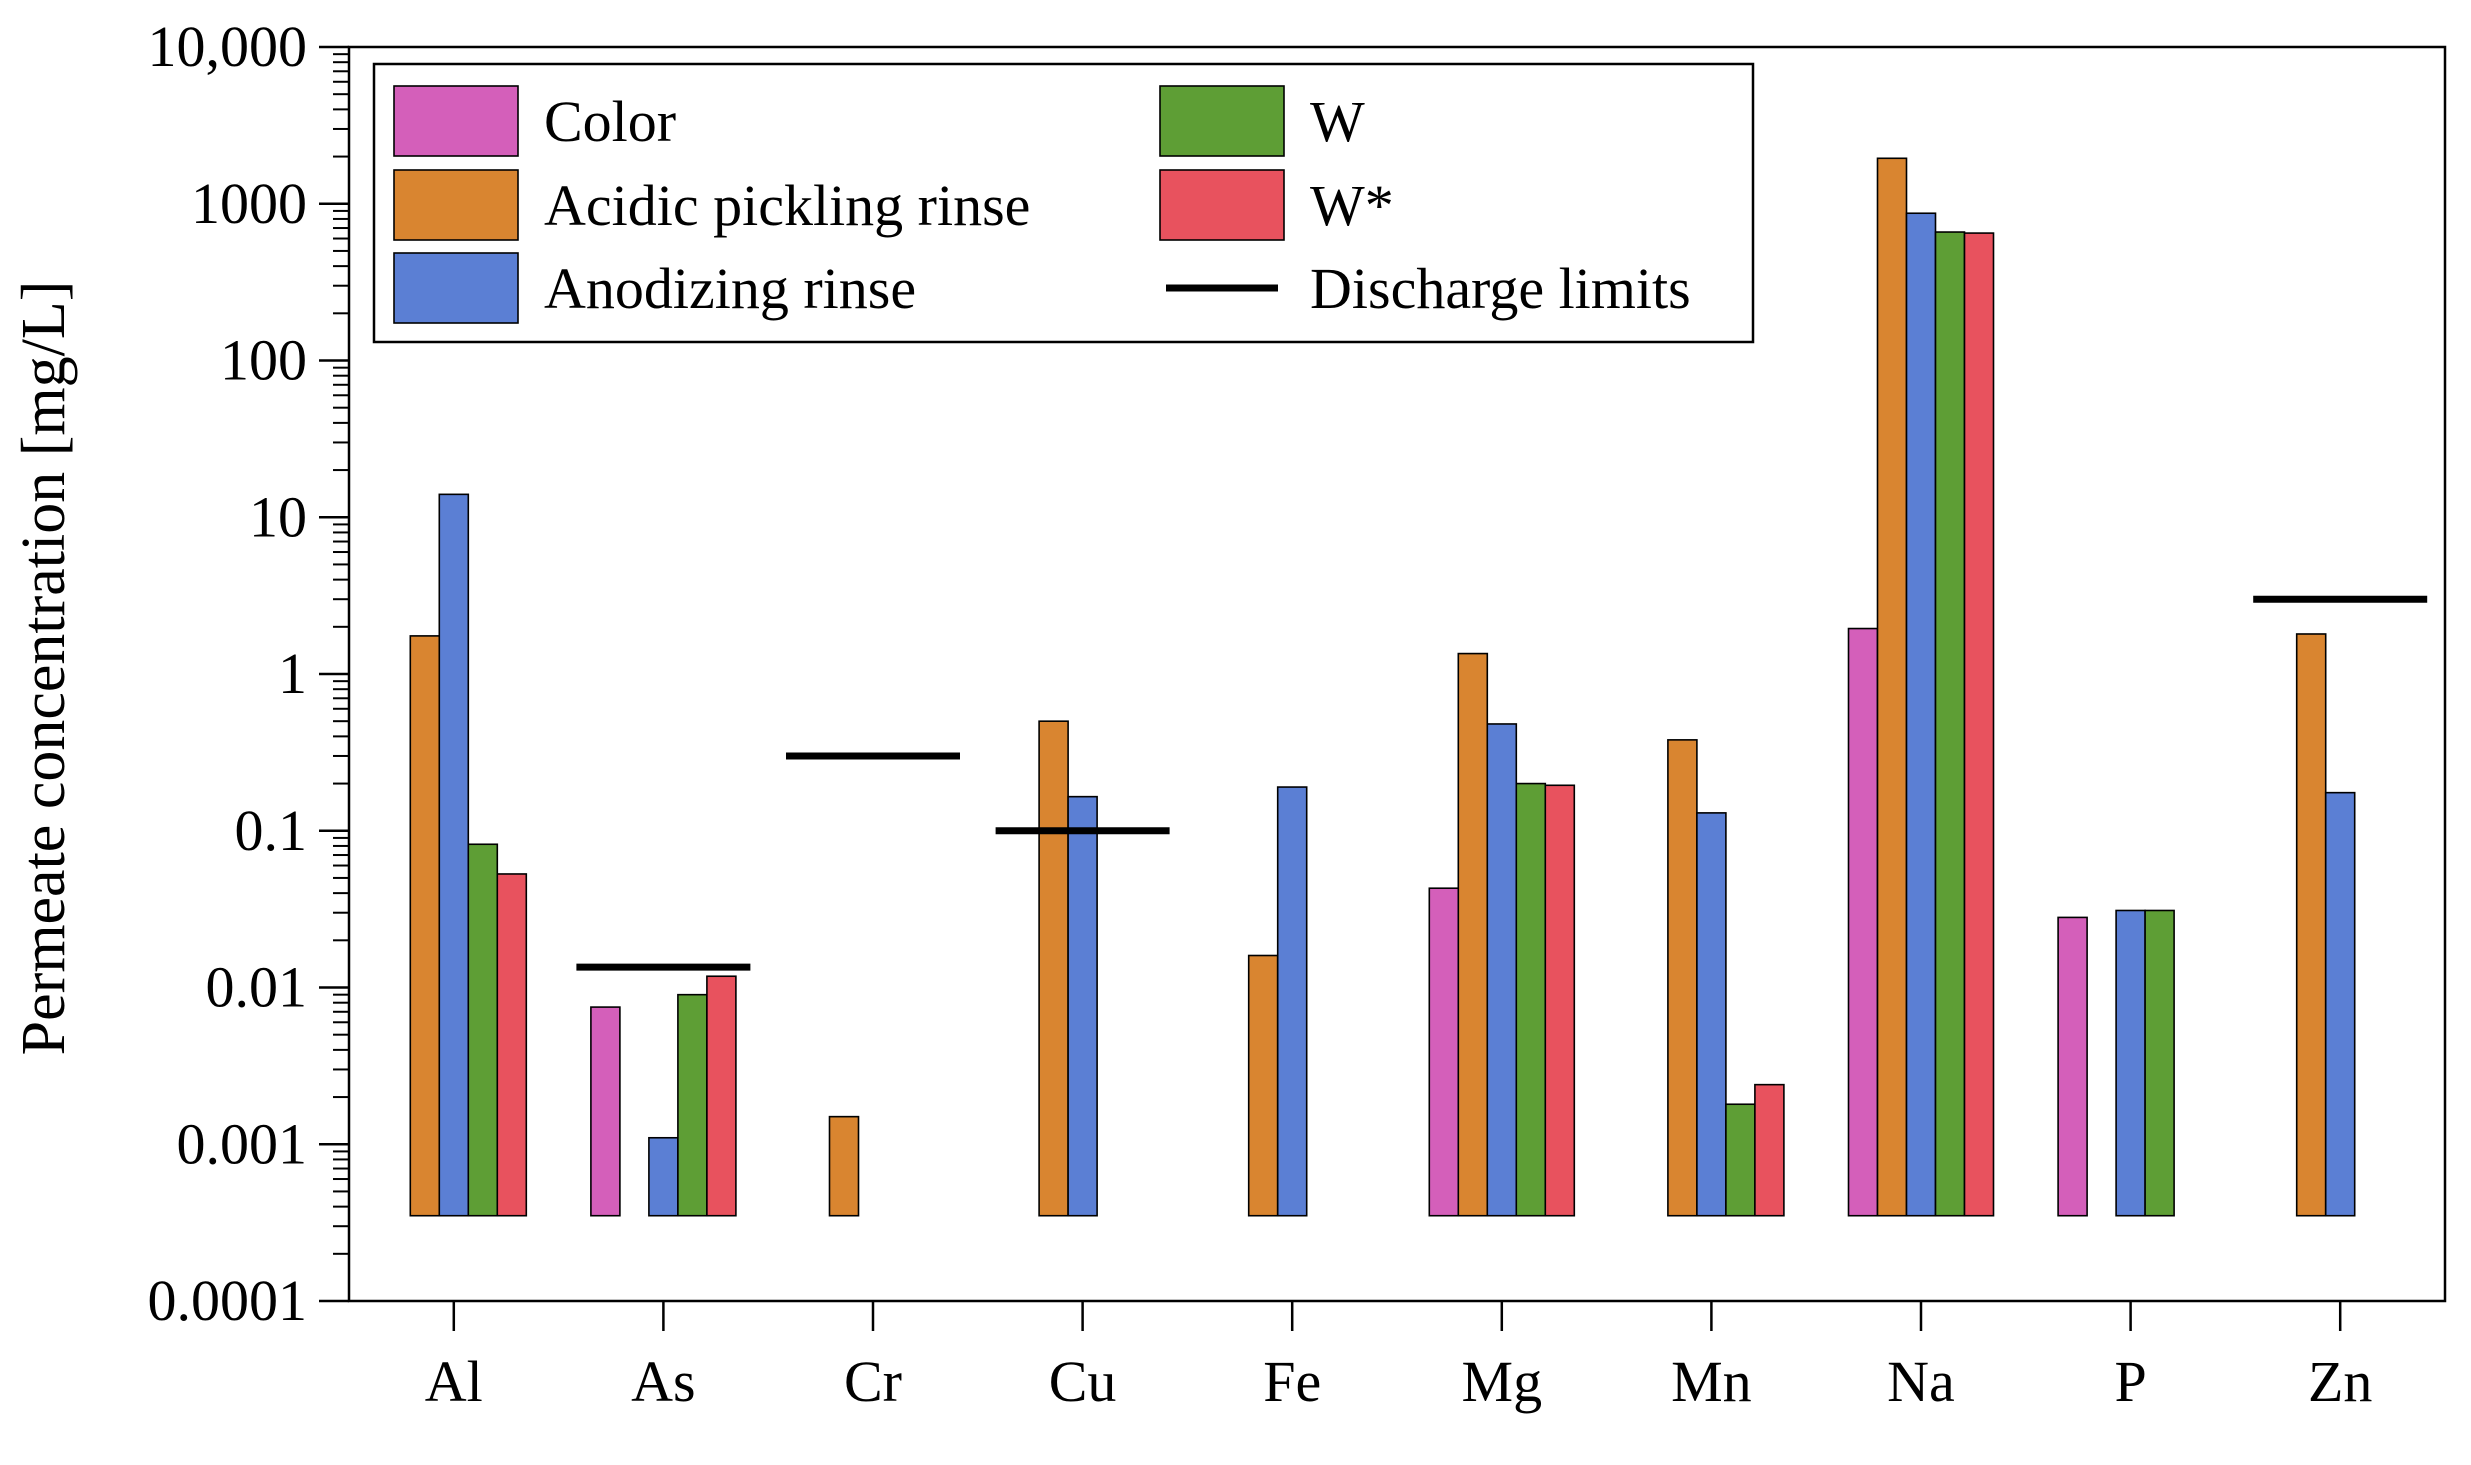  What do you see at coordinates (292, 673) in the screenshot?
I see `y-tick-label: 1` at bounding box center [292, 673].